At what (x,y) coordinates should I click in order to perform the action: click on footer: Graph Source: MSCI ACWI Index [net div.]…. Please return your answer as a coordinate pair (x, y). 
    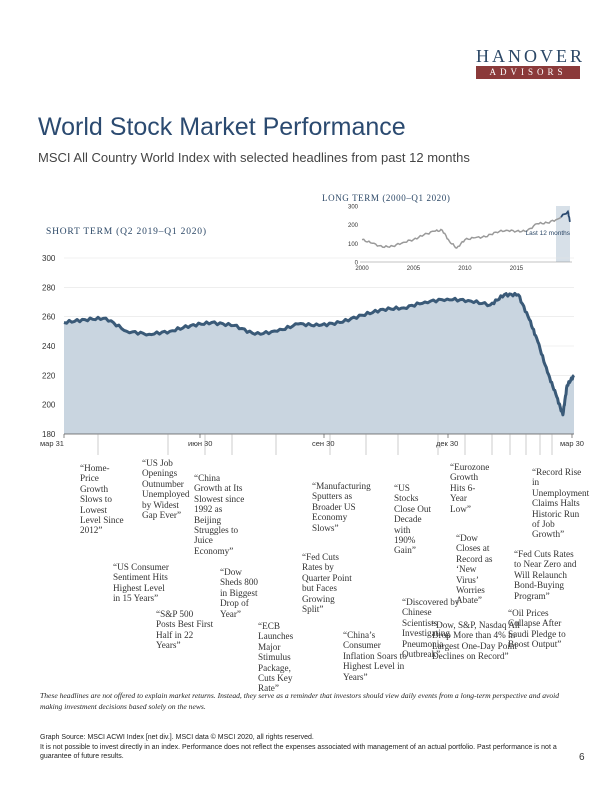
    Looking at the image, I should click on (310, 747).